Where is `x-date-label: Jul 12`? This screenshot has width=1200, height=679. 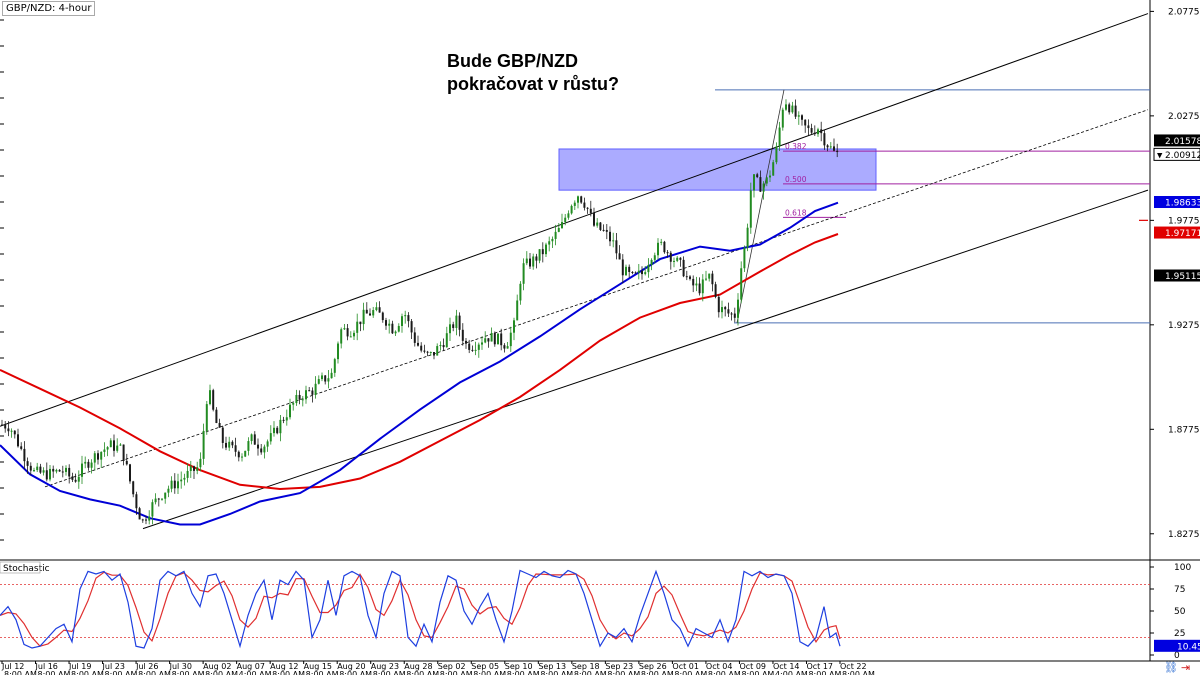
x-date-label: Jul 12 is located at coordinates (12, 666).